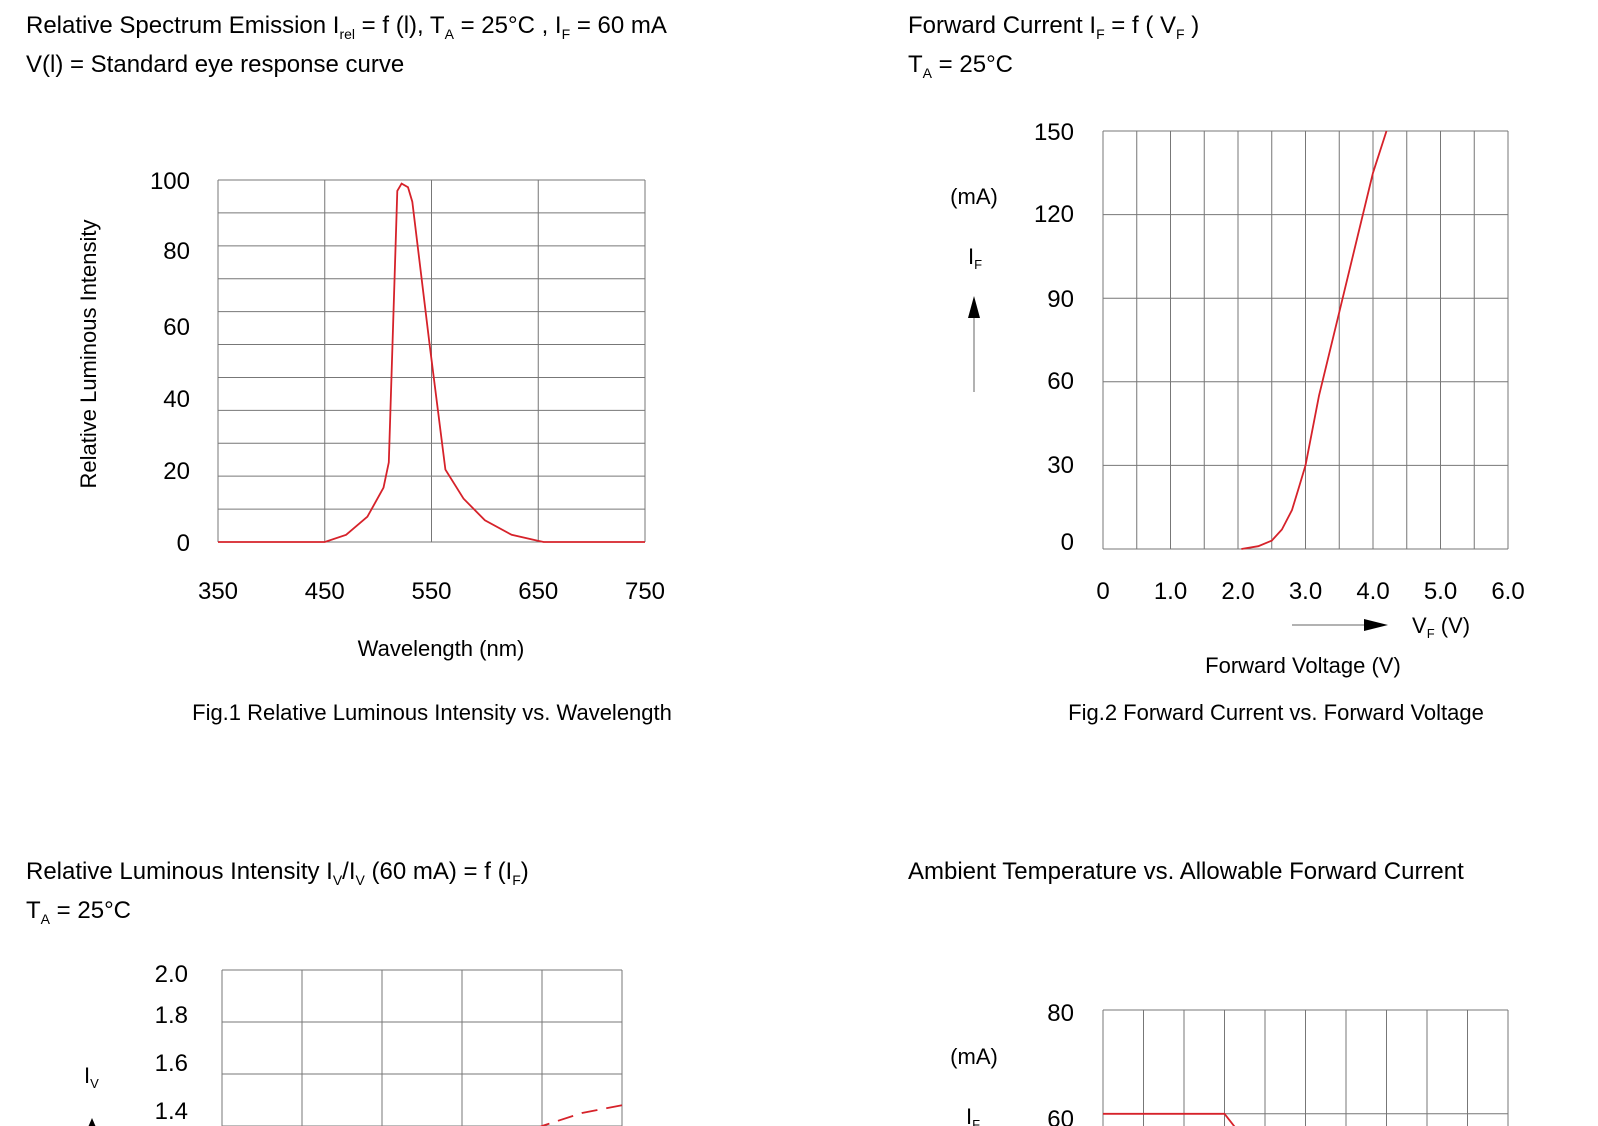  Describe the element at coordinates (170, 181) in the screenshot. I see `chart1-ytick: 100` at that location.